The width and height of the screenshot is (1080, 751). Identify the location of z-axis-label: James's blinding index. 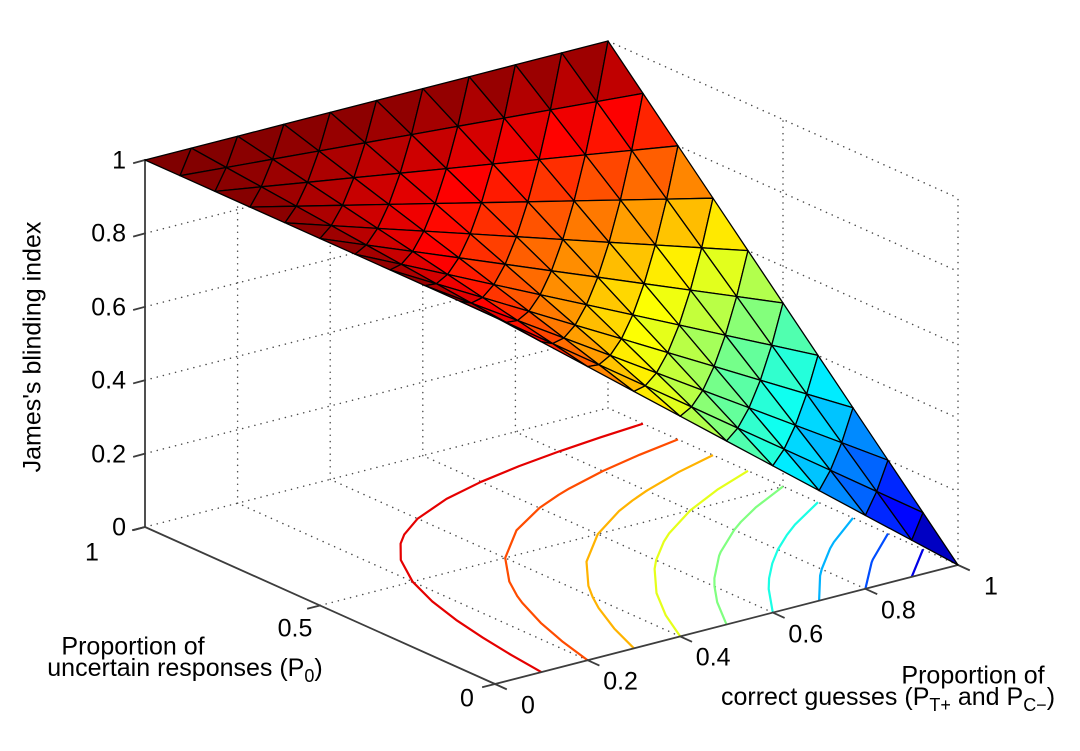
(32, 347).